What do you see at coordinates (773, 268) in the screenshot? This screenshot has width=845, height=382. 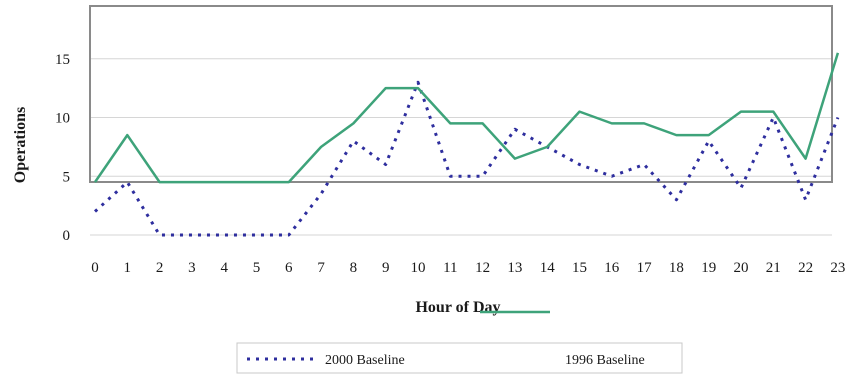 I see `x-tick-label: 21` at bounding box center [773, 268].